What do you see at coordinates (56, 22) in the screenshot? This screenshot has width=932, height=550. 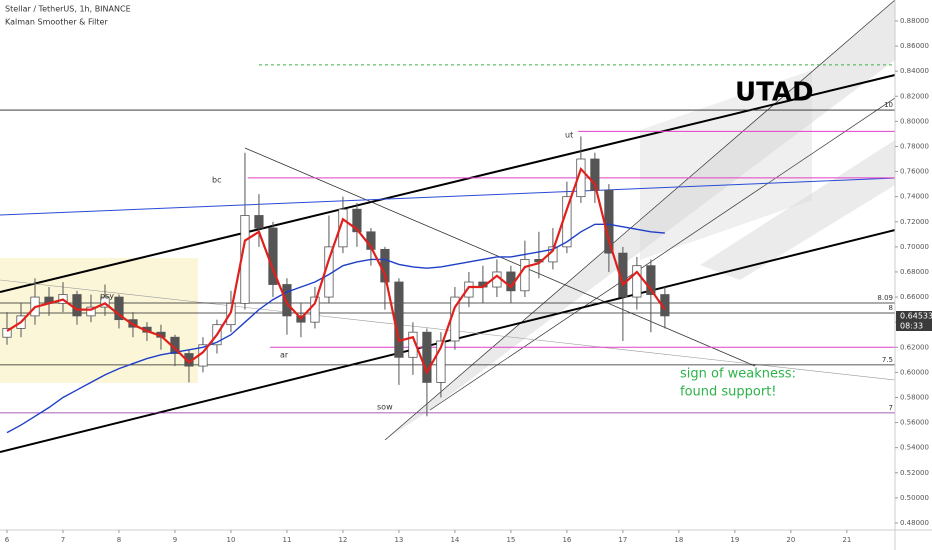 I see `indicator-name: Kalman Smoother & Filter` at bounding box center [56, 22].